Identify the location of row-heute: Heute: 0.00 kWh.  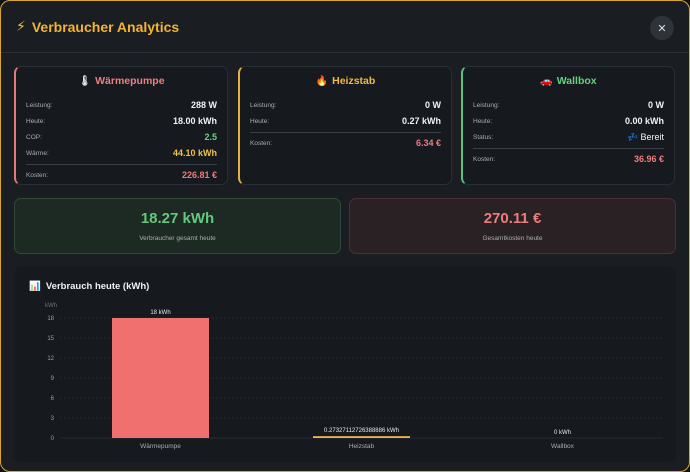
(568, 121).